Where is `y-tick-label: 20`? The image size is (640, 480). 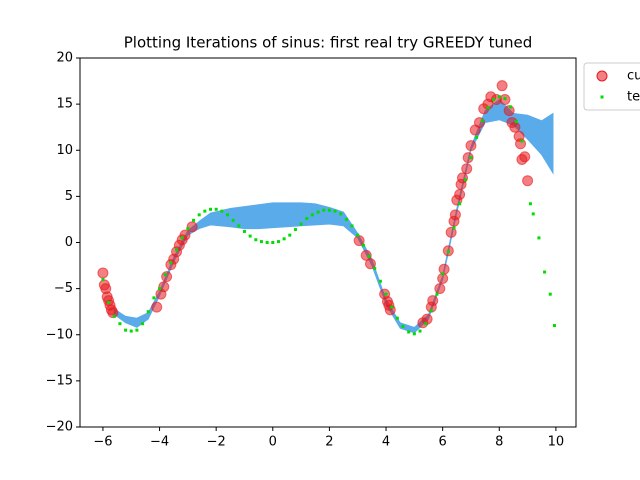 y-tick-label: 20 is located at coordinates (64, 58).